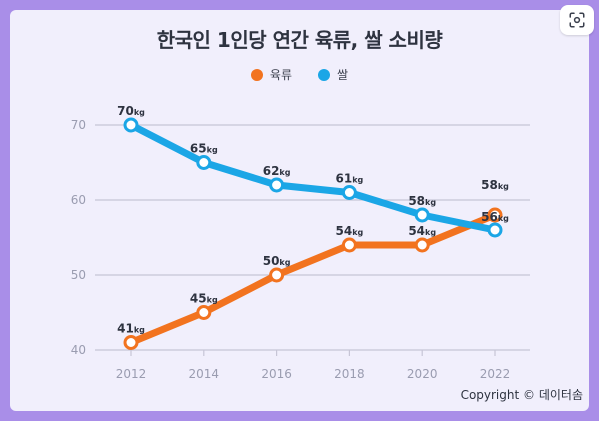 The height and width of the screenshot is (421, 599). I want to click on legend-item-meat: 육류, so click(271, 74).